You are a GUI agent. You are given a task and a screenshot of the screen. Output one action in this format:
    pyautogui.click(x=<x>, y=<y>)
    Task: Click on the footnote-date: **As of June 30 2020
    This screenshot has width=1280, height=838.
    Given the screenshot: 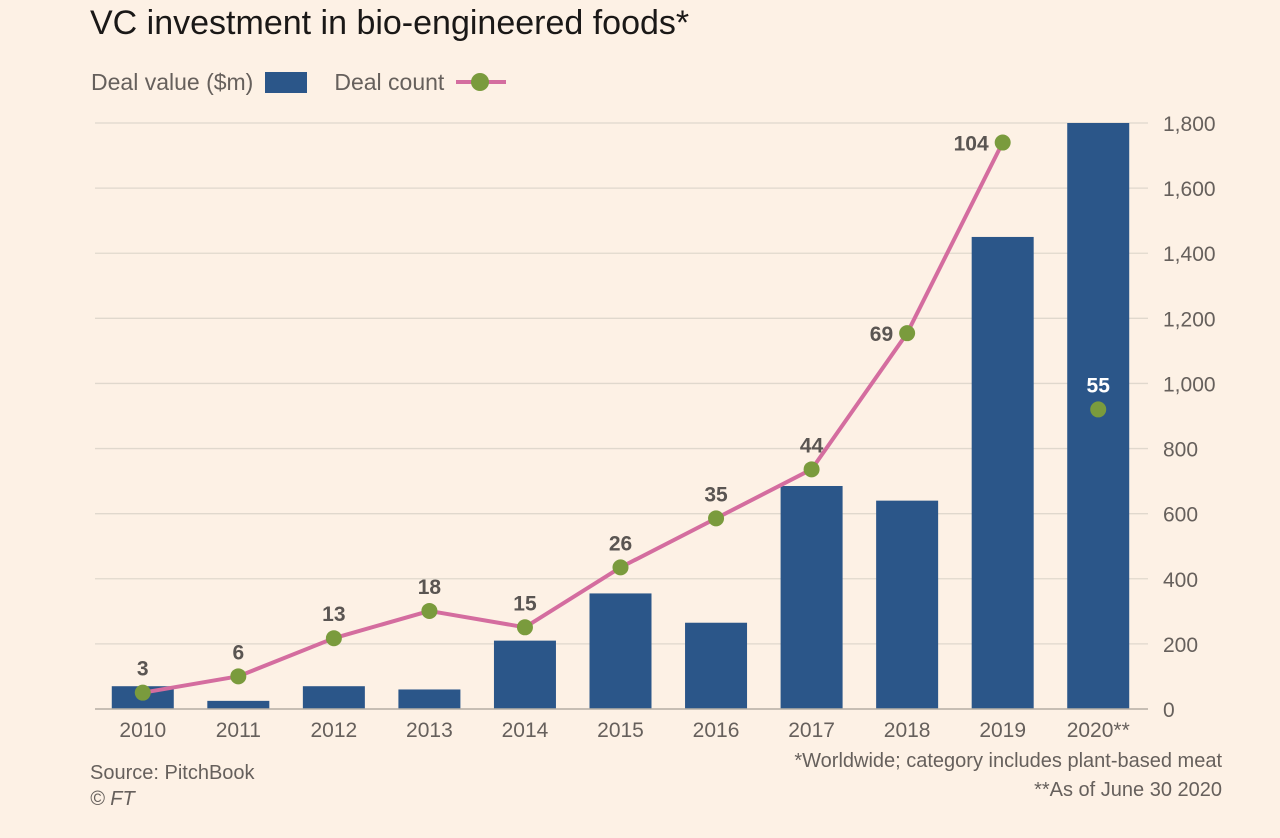 What is the action you would take?
    pyautogui.click(x=1128, y=790)
    